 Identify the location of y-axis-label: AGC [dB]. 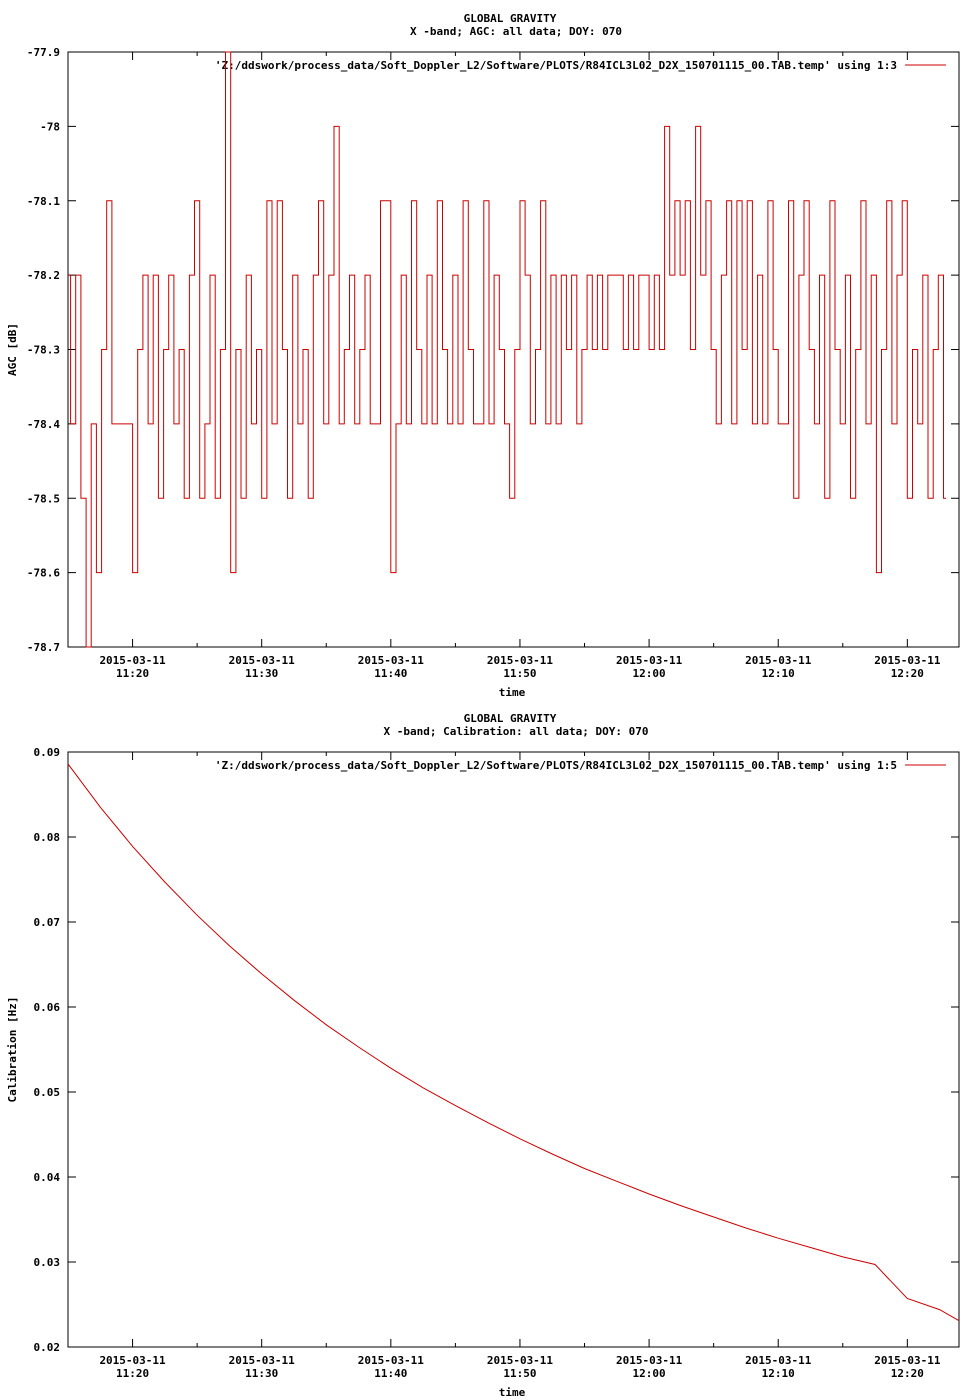
(12, 349).